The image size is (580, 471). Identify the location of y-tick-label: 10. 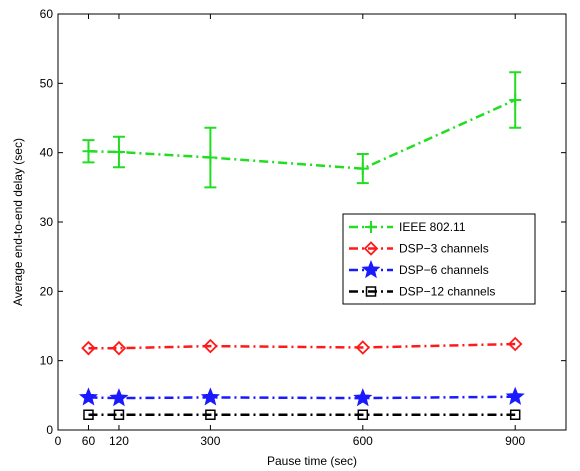
(47, 361).